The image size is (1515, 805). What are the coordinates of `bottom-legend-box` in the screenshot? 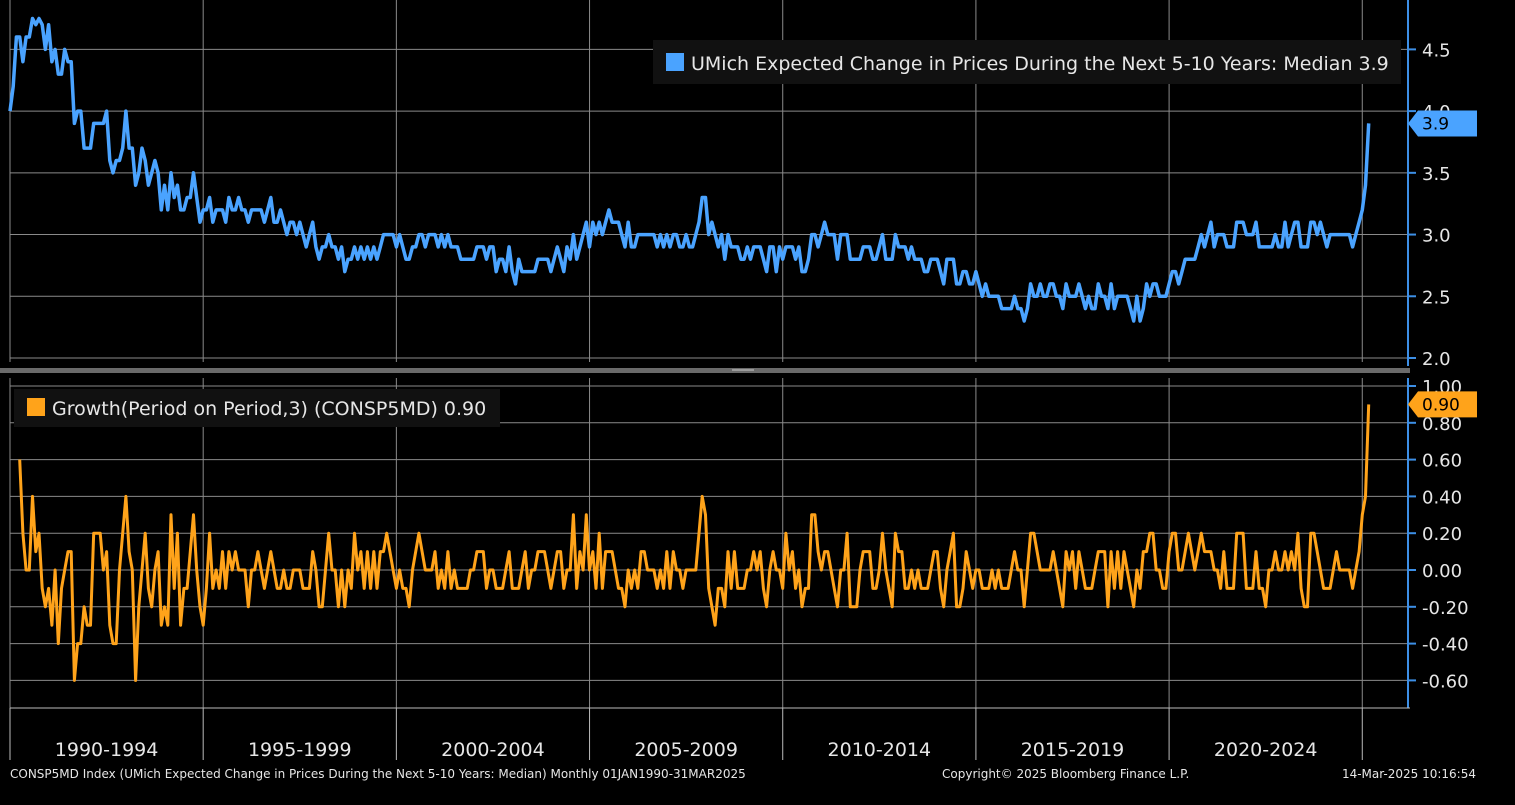 It's located at (257, 408).